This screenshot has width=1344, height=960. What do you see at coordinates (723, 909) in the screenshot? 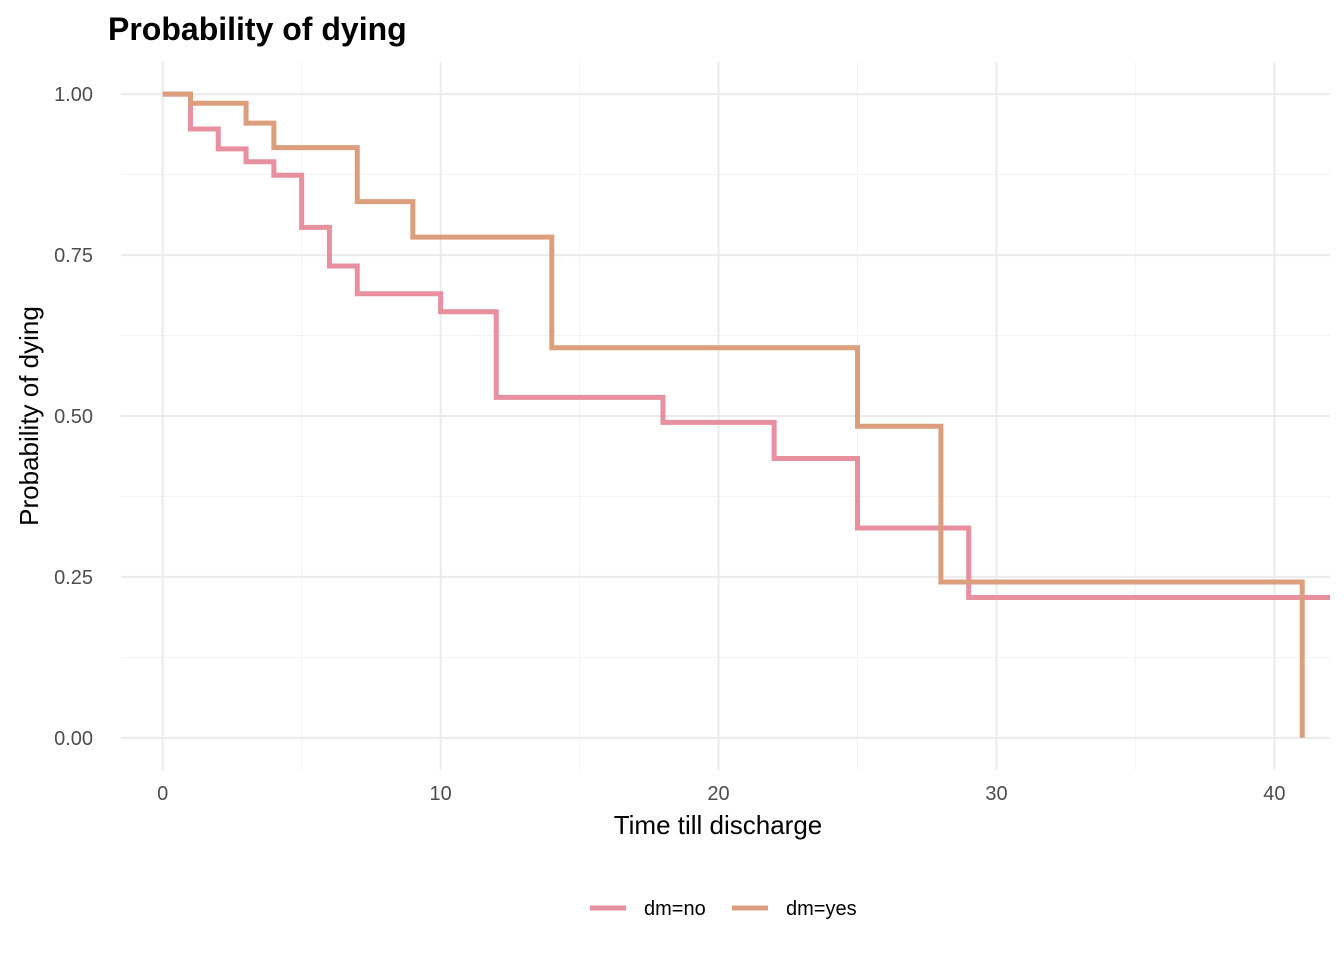
I see `legend: dm=no dm=yes` at bounding box center [723, 909].